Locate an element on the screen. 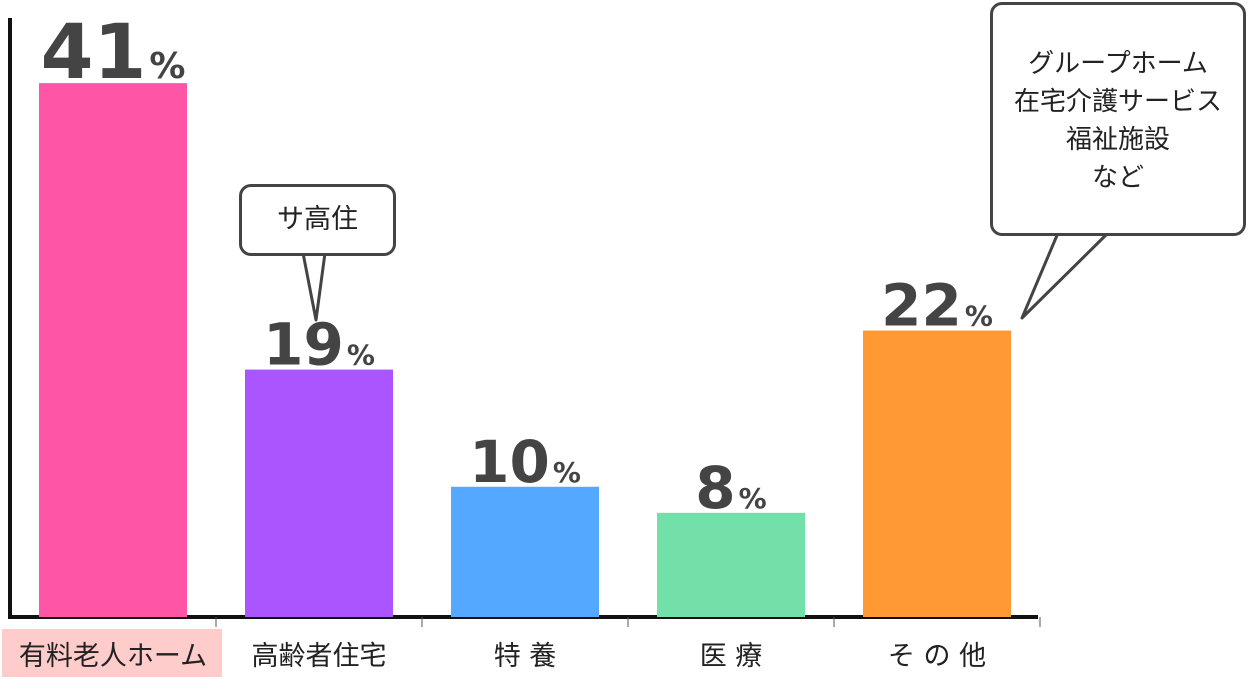 The width and height of the screenshot is (1249, 679). bar-医療 is located at coordinates (731, 564).